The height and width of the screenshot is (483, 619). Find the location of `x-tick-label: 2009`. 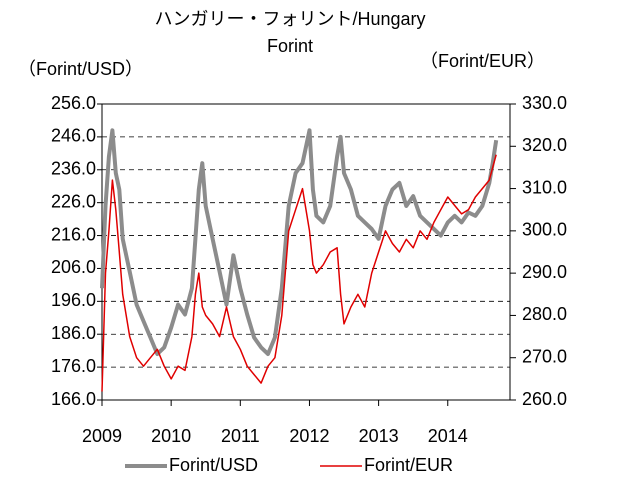

x-tick-label: 2009 is located at coordinates (102, 436).